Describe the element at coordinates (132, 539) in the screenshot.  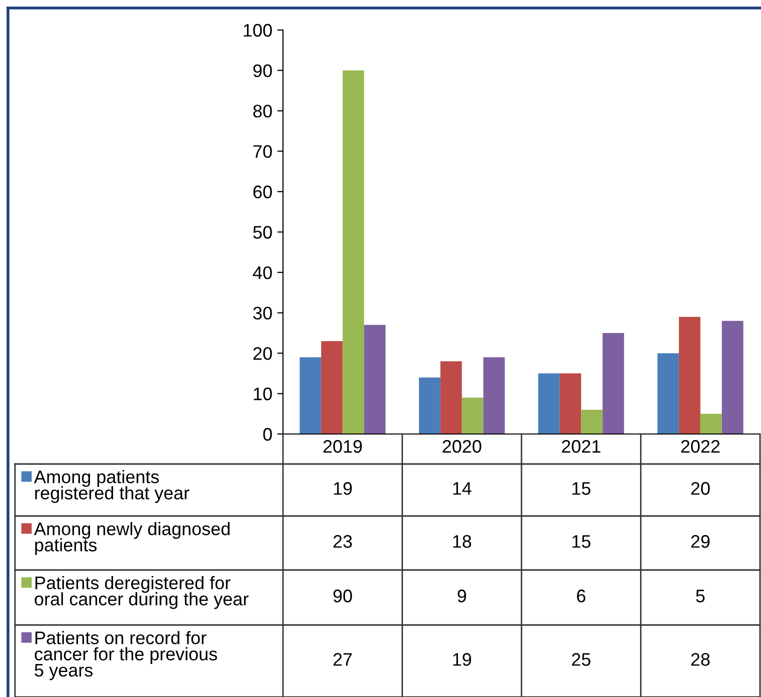
I see `legend-label: Among newly diagnosed patients` at that location.